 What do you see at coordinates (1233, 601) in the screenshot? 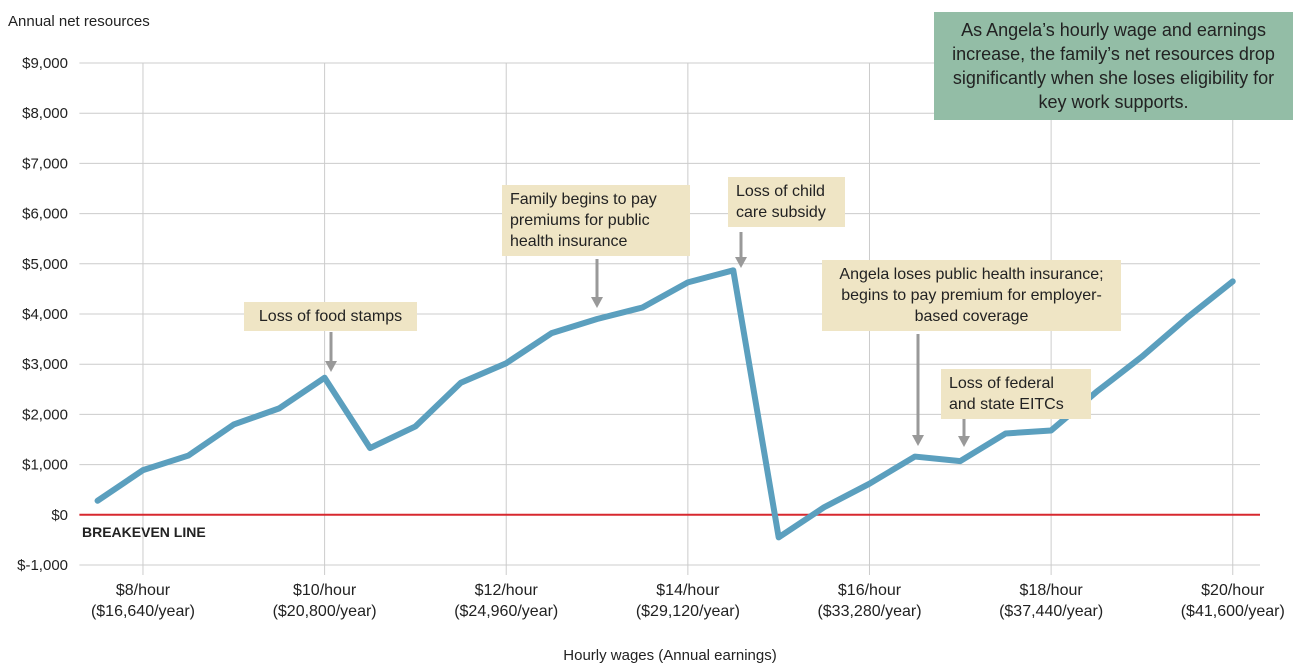
I see `x-tick-label: $20/hour ($41,600/year)` at bounding box center [1233, 601].